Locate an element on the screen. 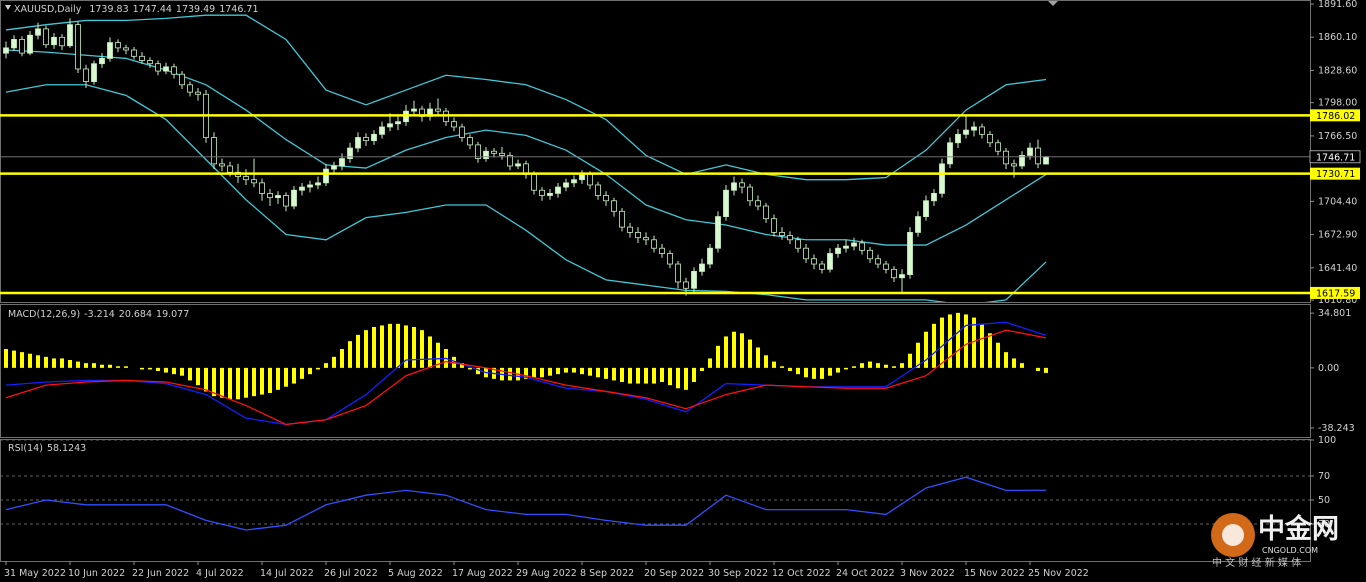  macd-signal-value: 19.077 is located at coordinates (172, 314).